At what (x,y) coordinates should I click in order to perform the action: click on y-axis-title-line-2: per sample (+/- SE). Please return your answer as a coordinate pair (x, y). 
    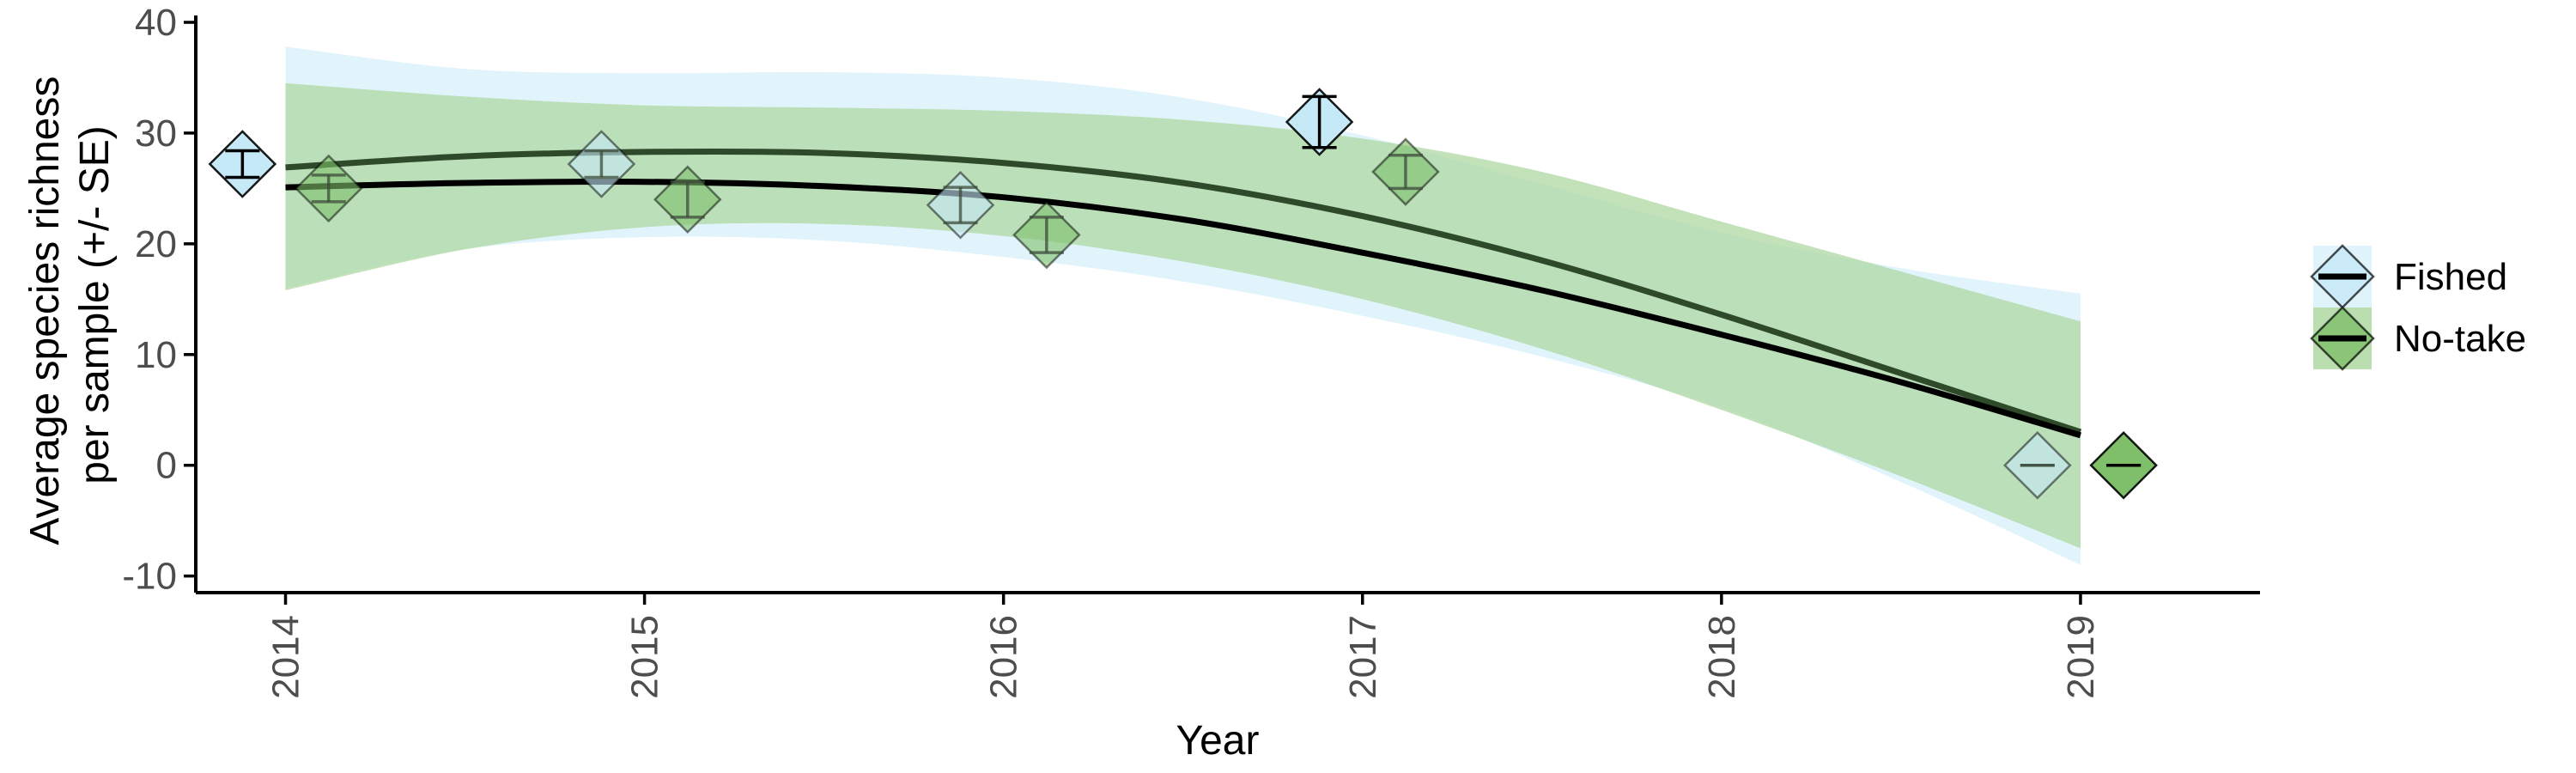
    Looking at the image, I should click on (95, 304).